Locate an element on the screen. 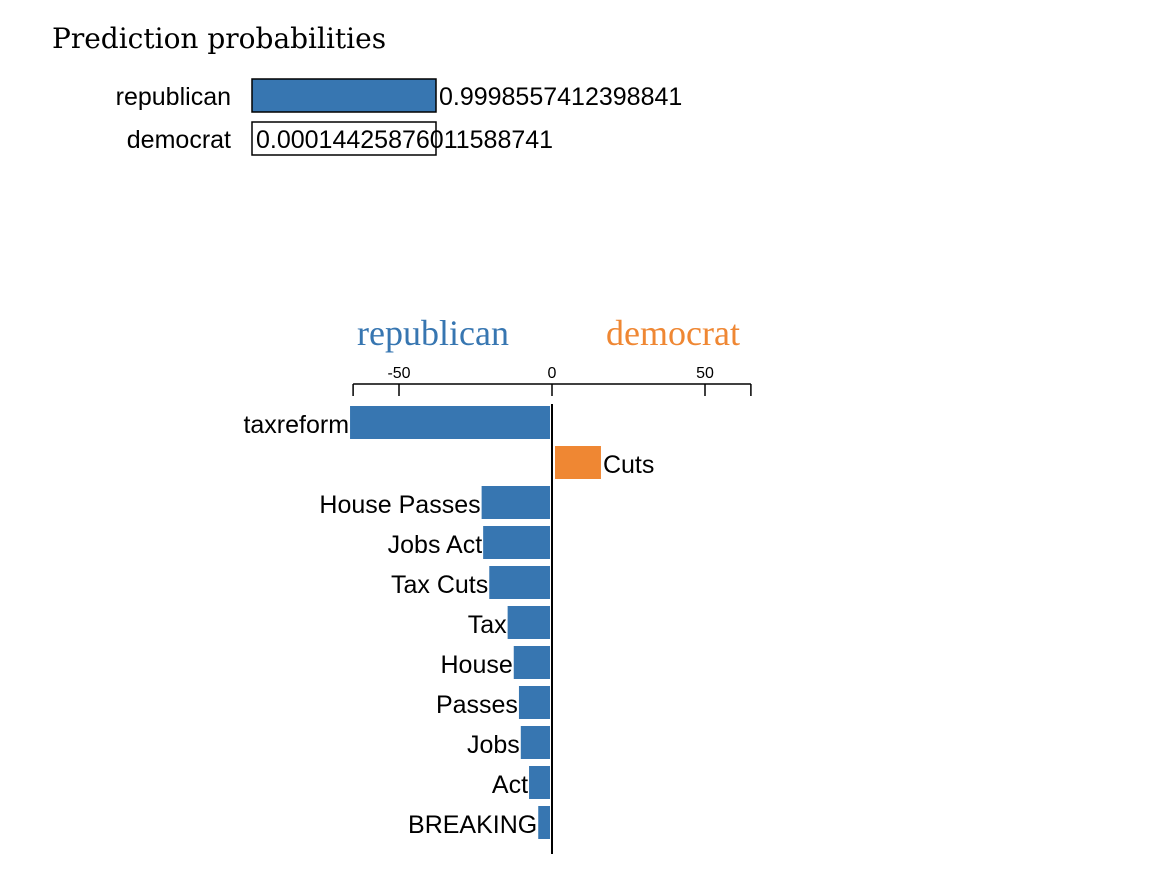 The width and height of the screenshot is (1158, 874). prediction-value: 0.9998557412398841 is located at coordinates (560, 97).